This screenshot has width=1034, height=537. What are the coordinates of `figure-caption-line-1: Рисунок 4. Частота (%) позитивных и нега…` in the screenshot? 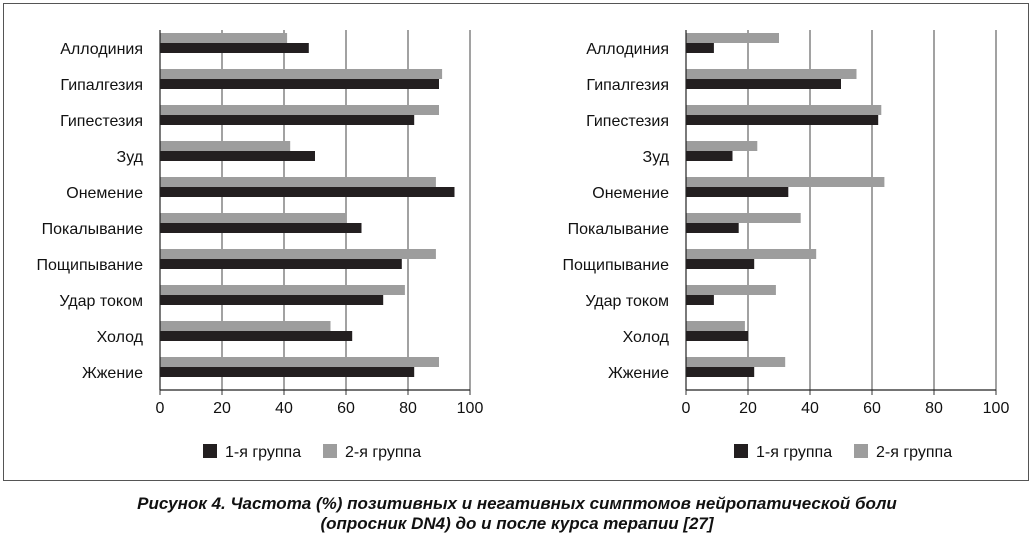 It's located at (517, 503).